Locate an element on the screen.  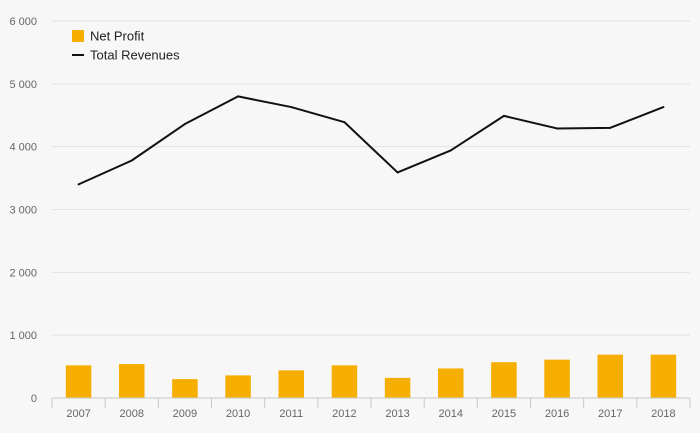
point-total-revenues-2018 is located at coordinates (663, 107).